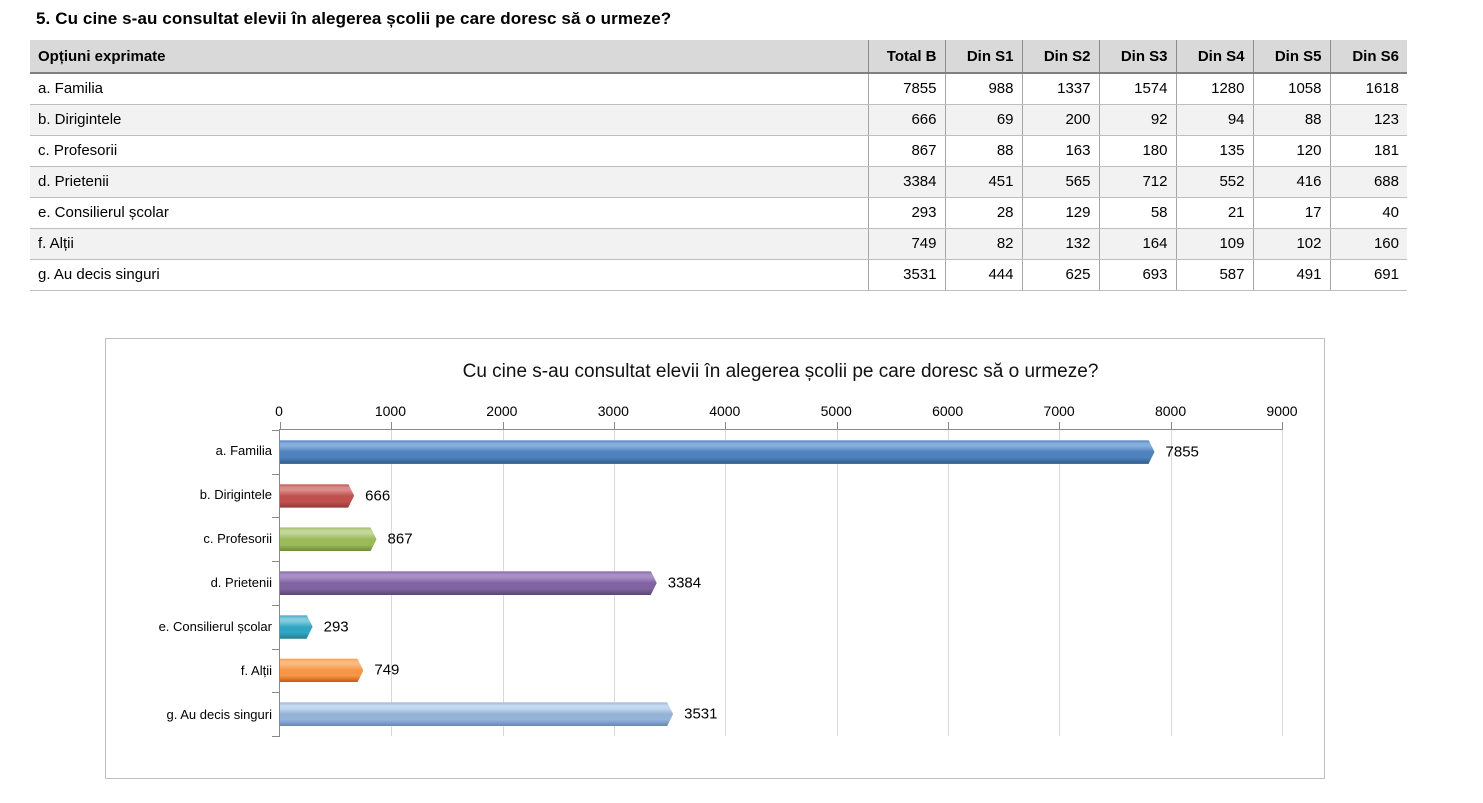 Image resolution: width=1483 pixels, height=803 pixels. Describe the element at coordinates (1291, 120) in the screenshot. I see `cell-value: 88` at that location.